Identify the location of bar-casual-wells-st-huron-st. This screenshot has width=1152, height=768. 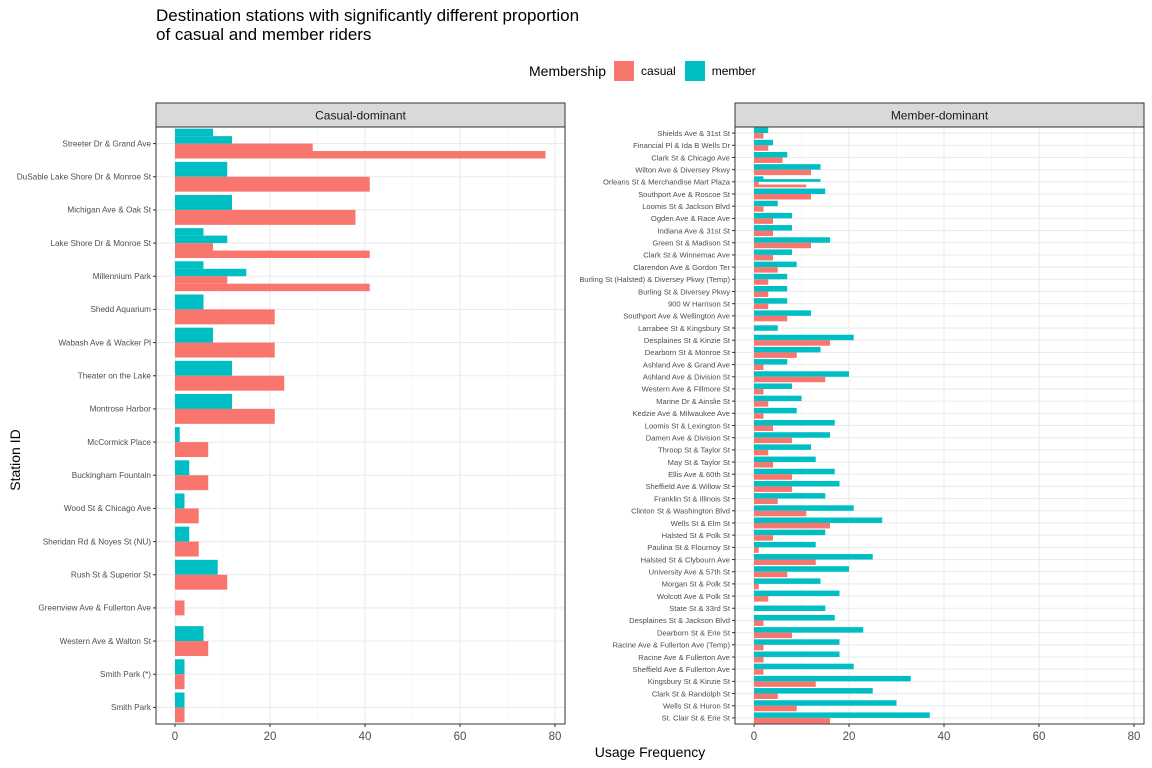
(775, 708).